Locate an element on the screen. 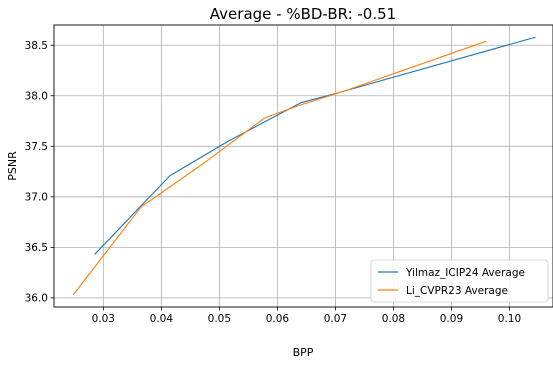 This screenshot has height=367, width=553. y-tick-label: 37.5 is located at coordinates (36, 147).